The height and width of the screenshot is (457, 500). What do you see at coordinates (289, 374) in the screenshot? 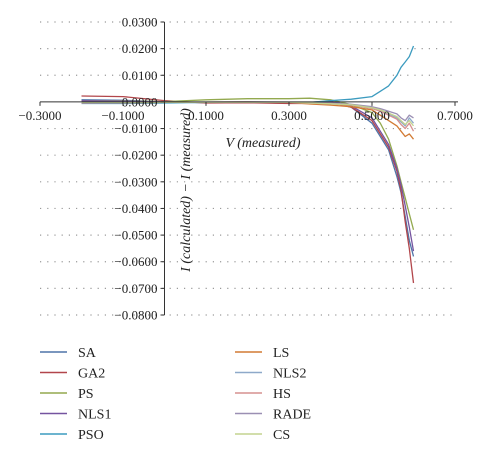
I see `legend-label: NLS2` at bounding box center [289, 374].